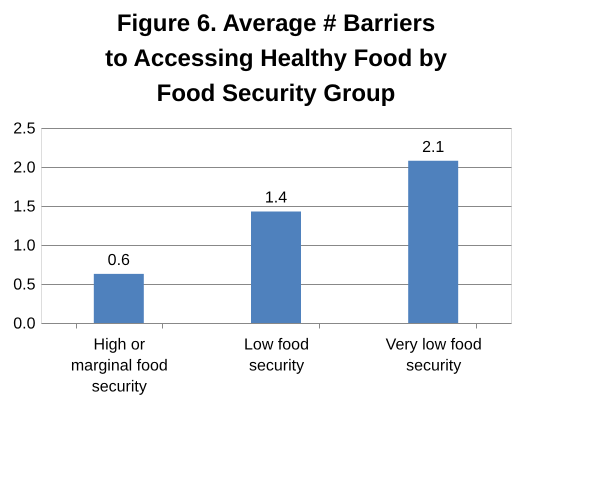  Describe the element at coordinates (434, 355) in the screenshot. I see `x-tick-label: Very low food security` at that location.